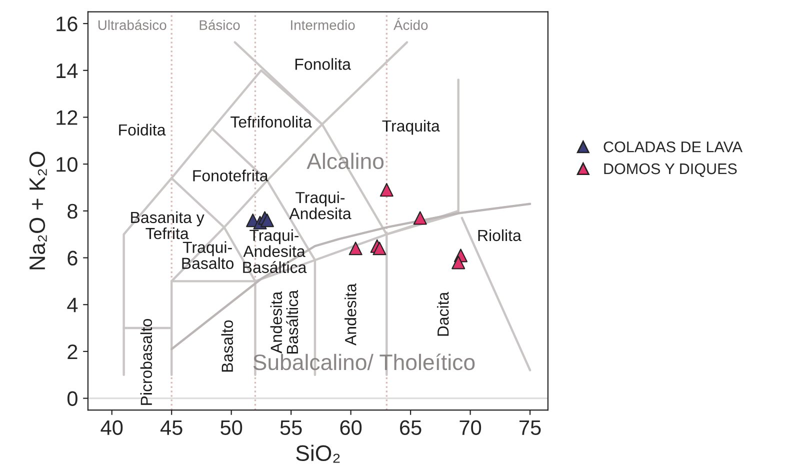  I want to click on annotation: Traqui- Andesita, so click(320, 205).